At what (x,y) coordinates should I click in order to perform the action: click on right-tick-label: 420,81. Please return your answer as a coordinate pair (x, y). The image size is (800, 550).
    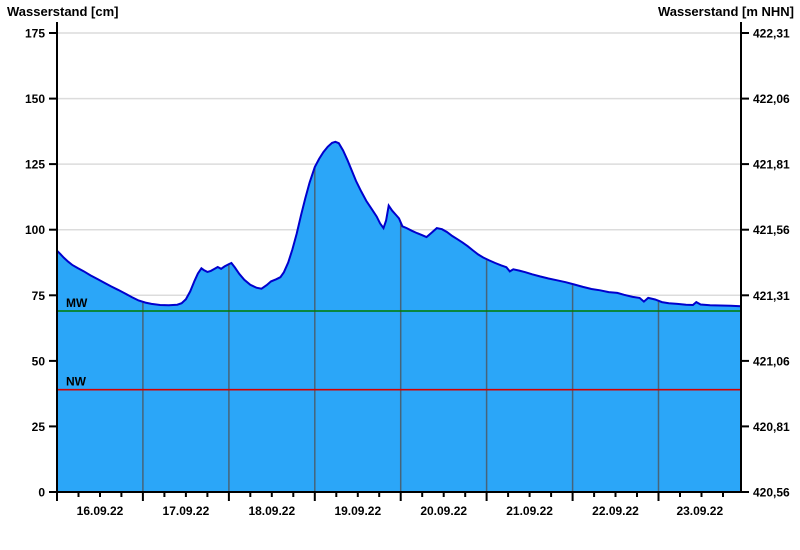
    Looking at the image, I should click on (771, 427).